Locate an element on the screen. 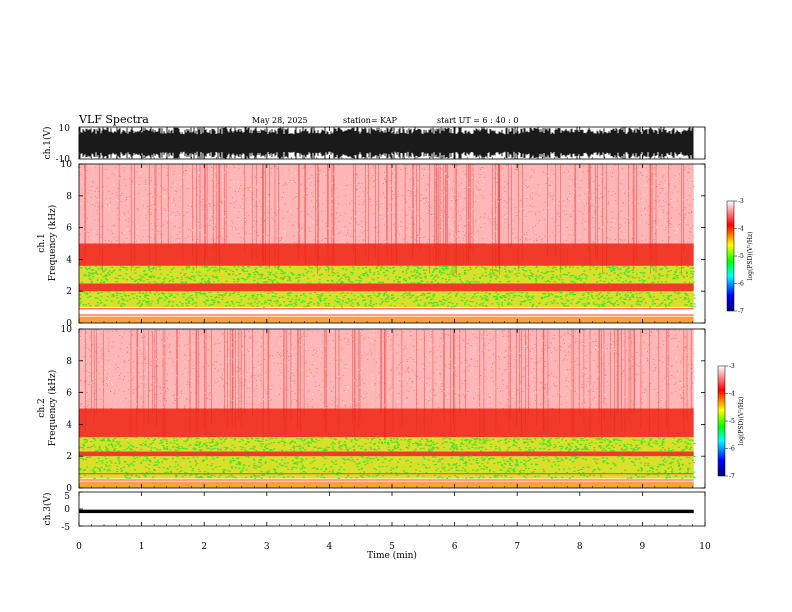 The image size is (792, 612). ch1-waveform-trace is located at coordinates (386, 143).